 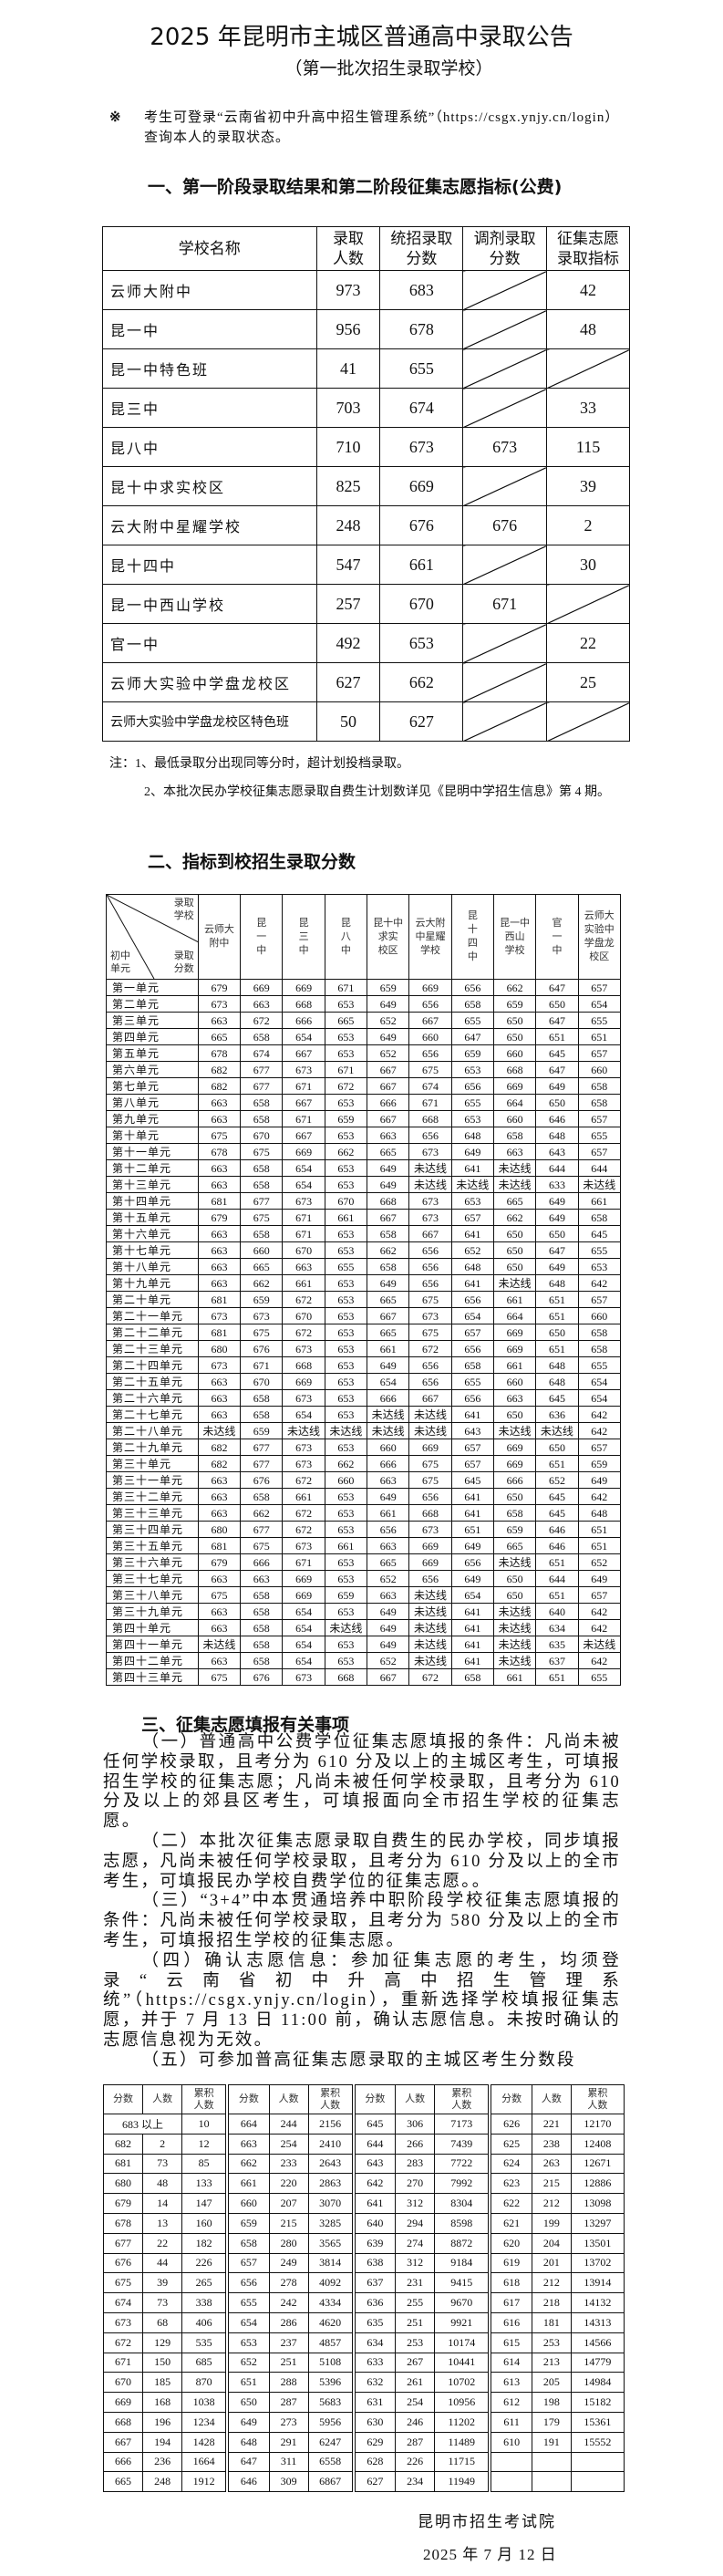 I want to click on value-cell: 1038, so click(x=204, y=2402).